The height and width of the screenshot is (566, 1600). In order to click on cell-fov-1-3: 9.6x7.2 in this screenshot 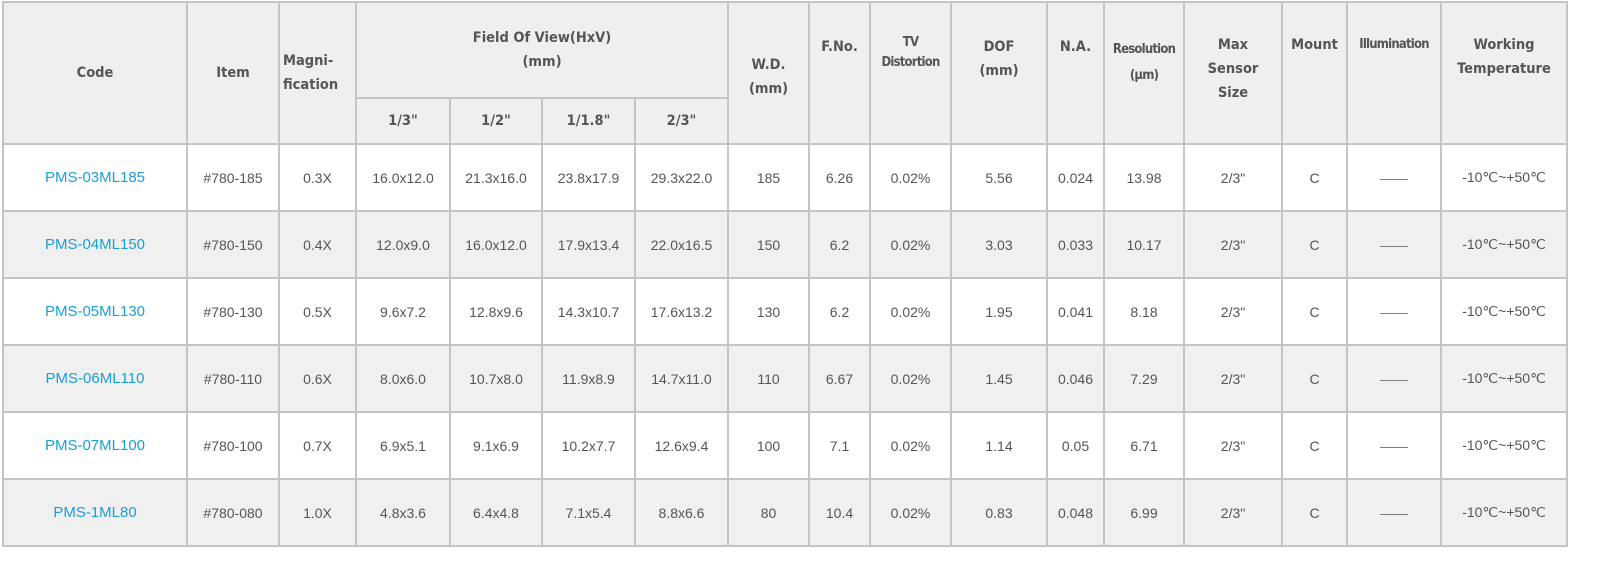, I will do `click(403, 311)`.